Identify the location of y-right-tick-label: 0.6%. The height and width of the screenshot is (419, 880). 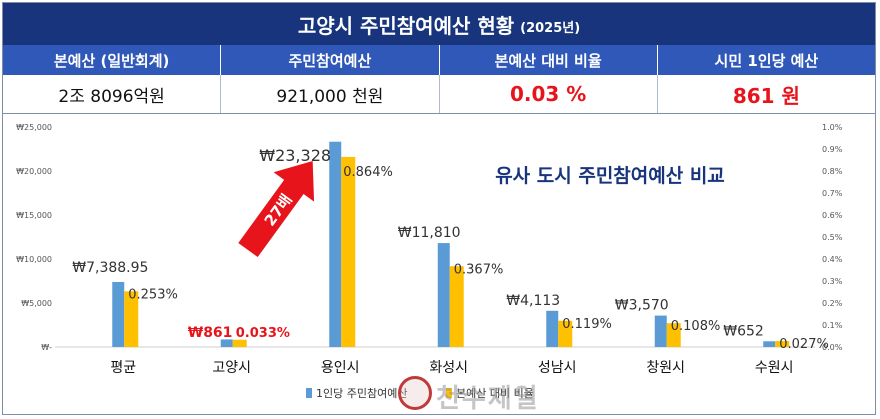
(832, 215).